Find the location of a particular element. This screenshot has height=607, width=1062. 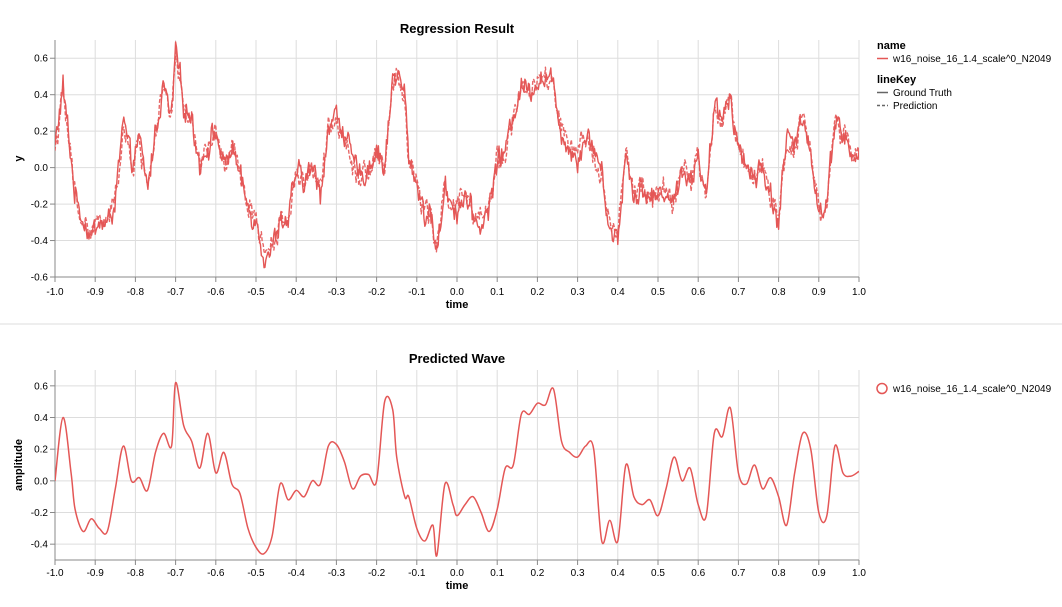

legend-title: name is located at coordinates (891, 46).